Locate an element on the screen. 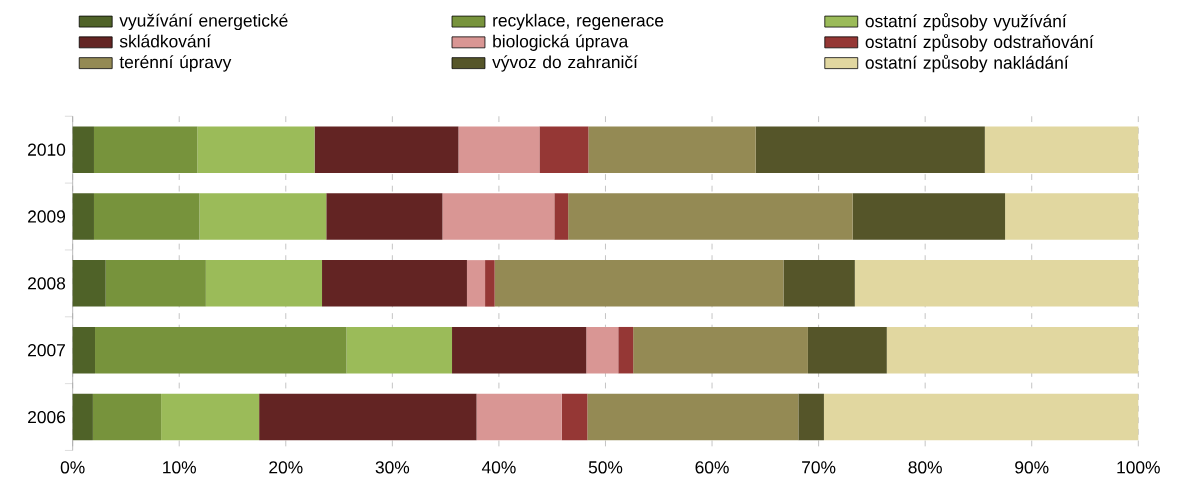 The image size is (1203, 501). x-tick-label: 100% is located at coordinates (1138, 467).